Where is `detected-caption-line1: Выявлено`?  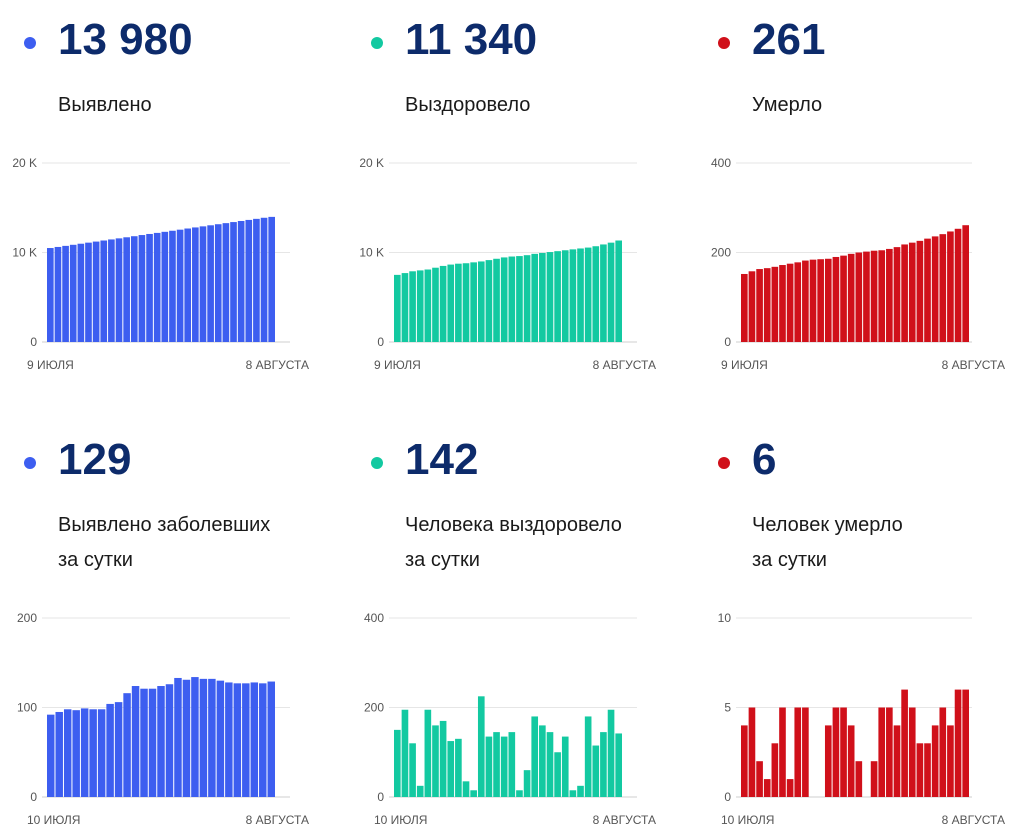 detected-caption-line1: Выявлено is located at coordinates (105, 105).